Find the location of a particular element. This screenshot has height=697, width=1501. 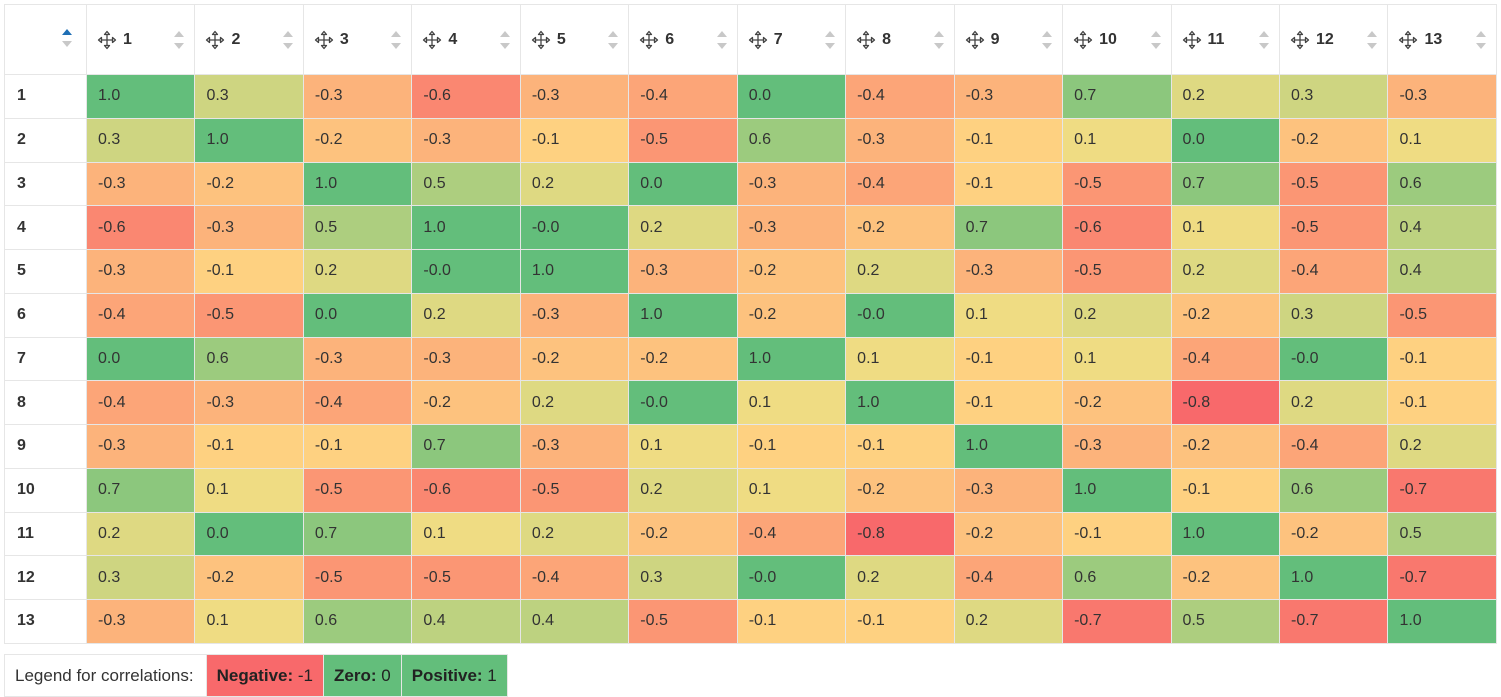

corner-header is located at coordinates (45, 39).